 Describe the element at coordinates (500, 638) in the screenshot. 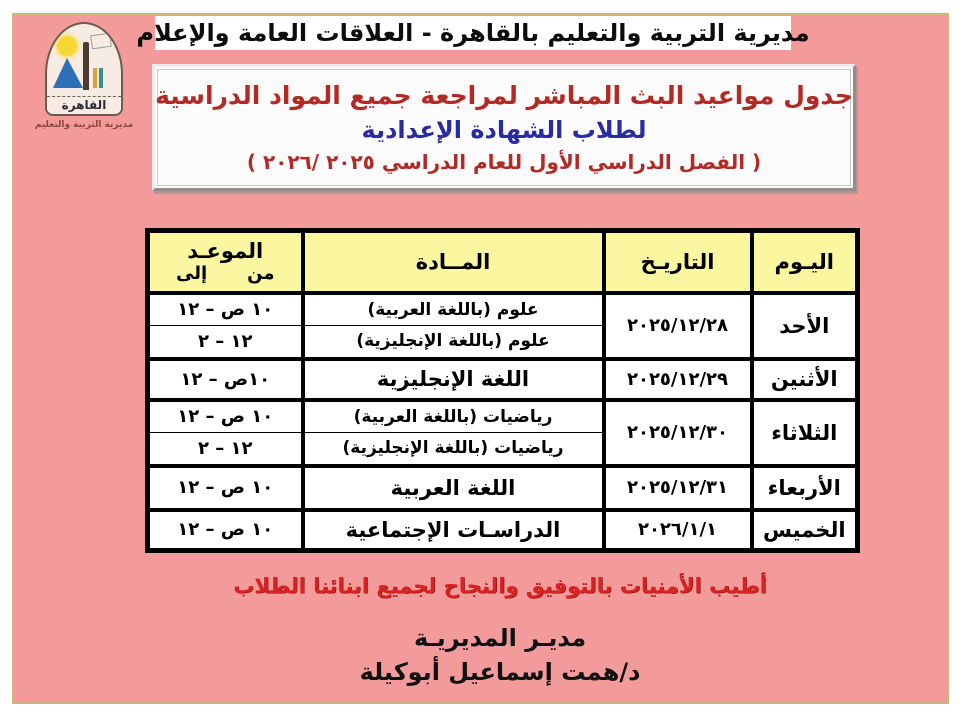

I see `signature-title: مديـر المديريـة` at that location.